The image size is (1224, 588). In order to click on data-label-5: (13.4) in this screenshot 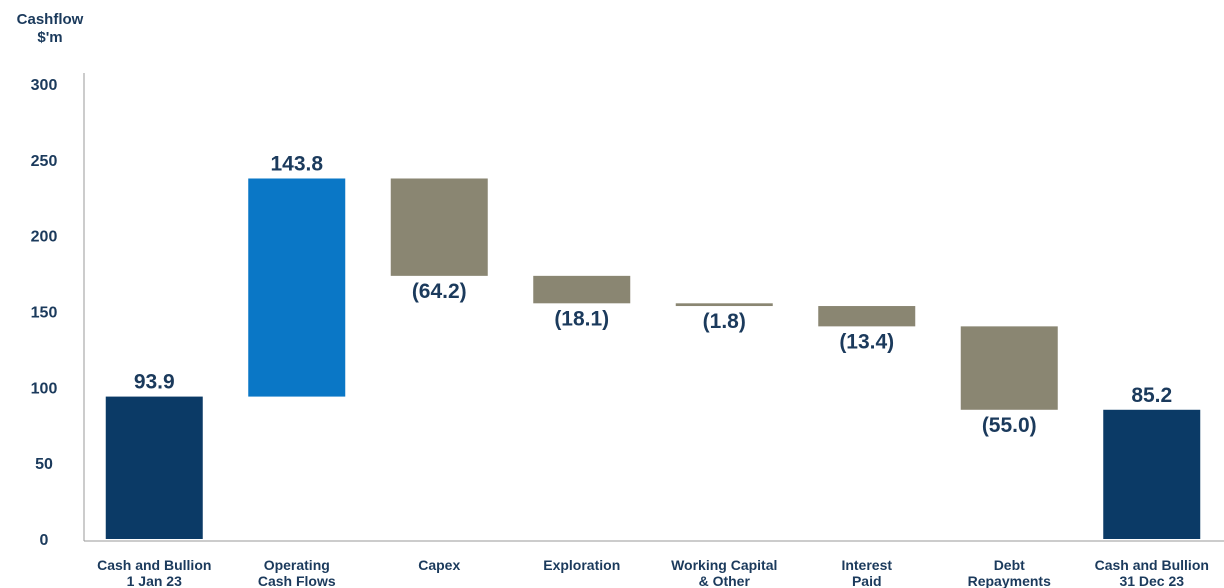, I will do `click(866, 341)`.